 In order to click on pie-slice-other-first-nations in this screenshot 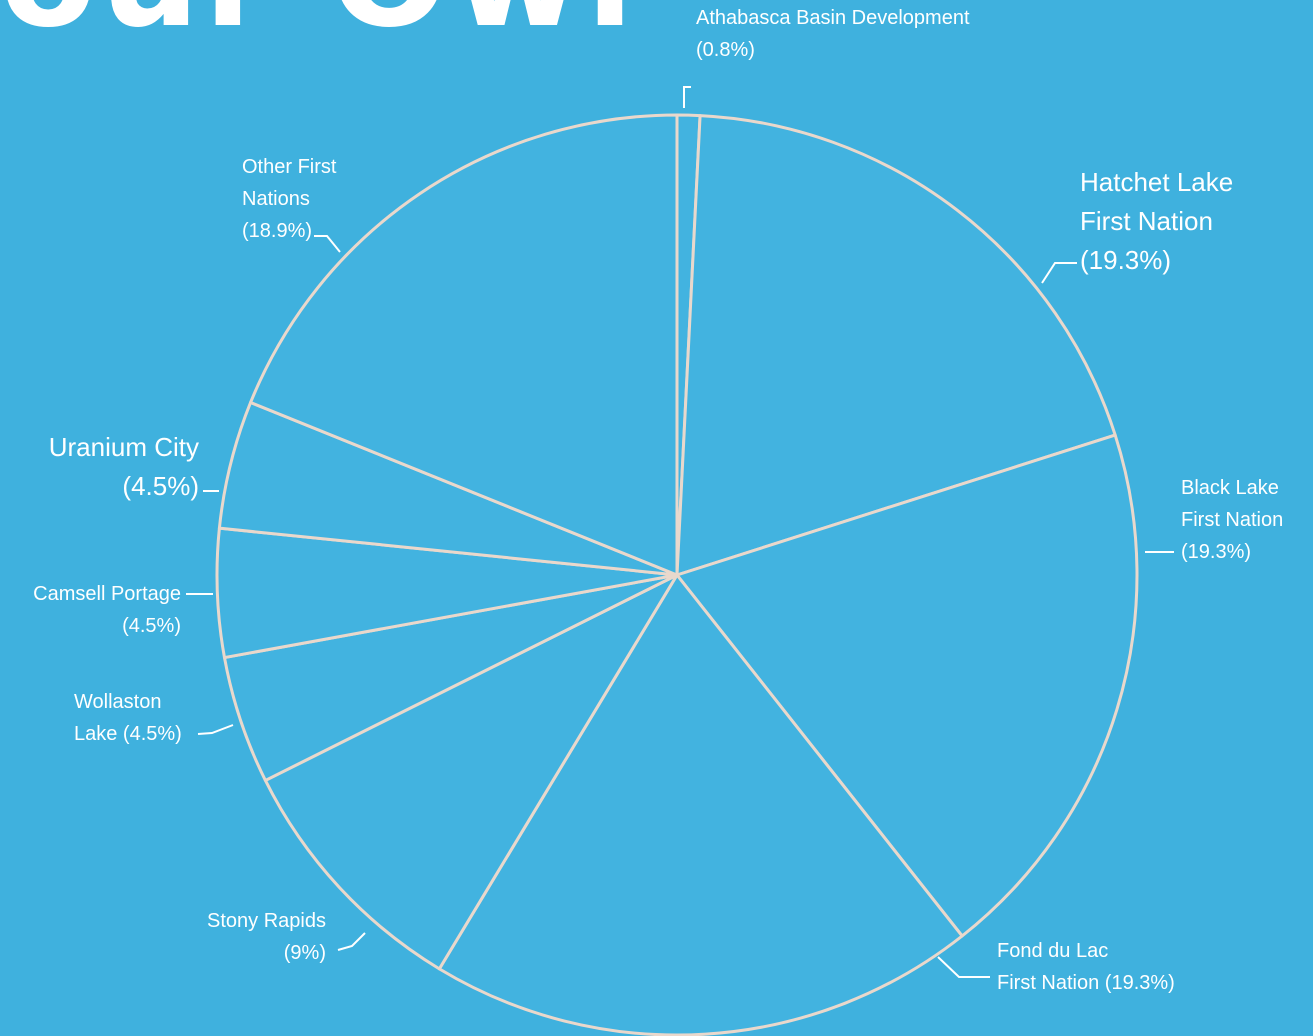, I will do `click(464, 345)`.